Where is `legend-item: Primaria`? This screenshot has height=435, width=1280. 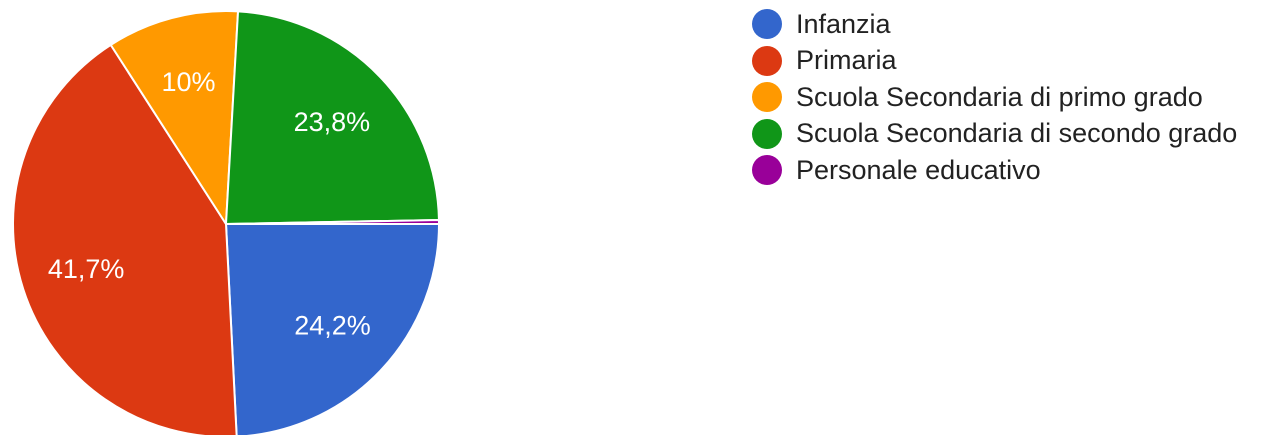 legend-item: Primaria is located at coordinates (994, 61).